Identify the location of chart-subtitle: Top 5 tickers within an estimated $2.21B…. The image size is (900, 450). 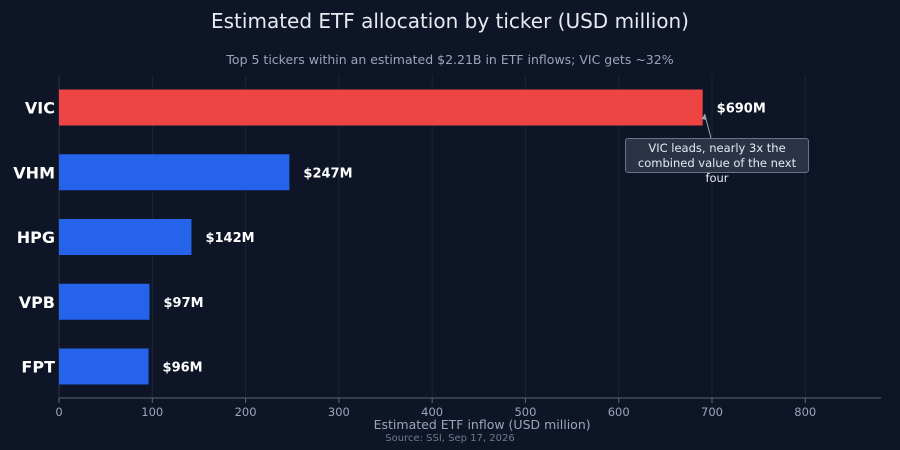
(450, 59).